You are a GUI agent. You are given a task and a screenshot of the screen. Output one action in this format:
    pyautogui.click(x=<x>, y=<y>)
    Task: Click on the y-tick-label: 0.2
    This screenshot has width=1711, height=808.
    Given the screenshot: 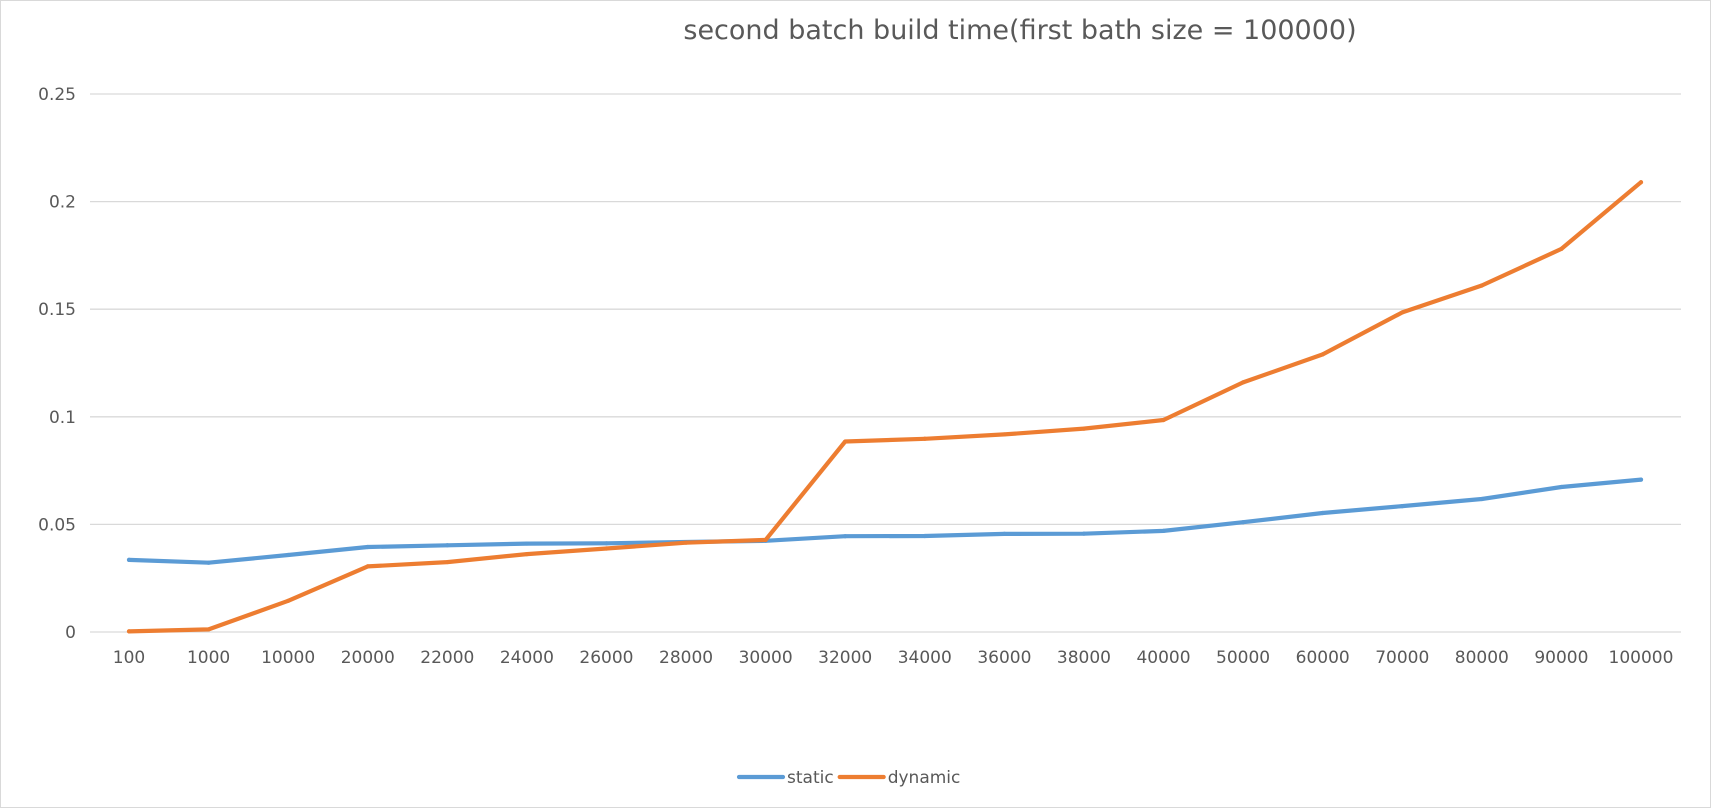 What is the action you would take?
    pyautogui.click(x=62, y=203)
    